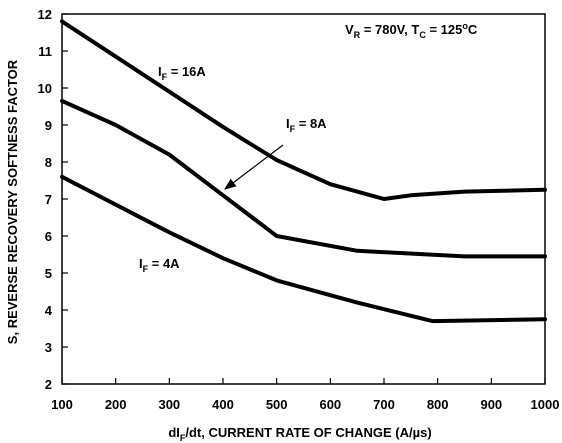  What do you see at coordinates (48, 273) in the screenshot?
I see `y-tick-label: 5` at bounding box center [48, 273].